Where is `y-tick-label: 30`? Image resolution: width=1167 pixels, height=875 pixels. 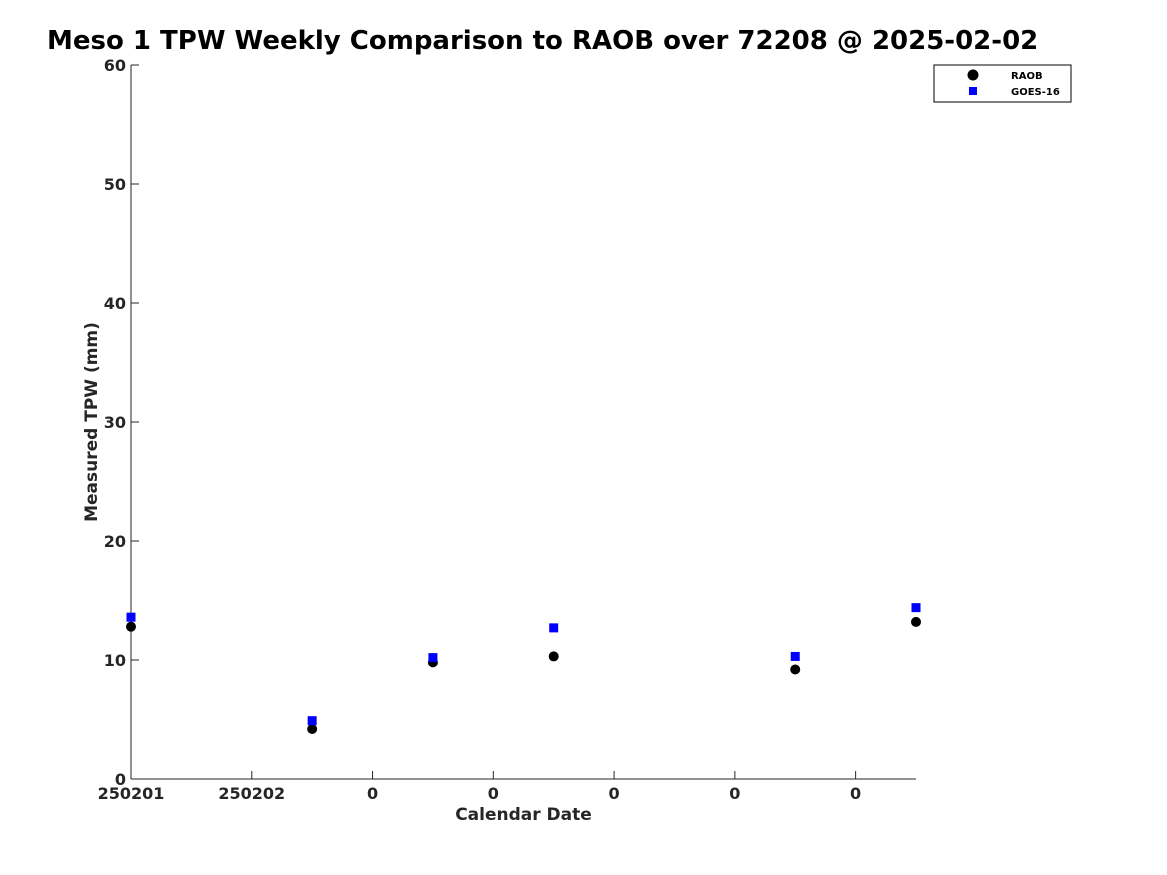 y-tick-label: 30 is located at coordinates (115, 422).